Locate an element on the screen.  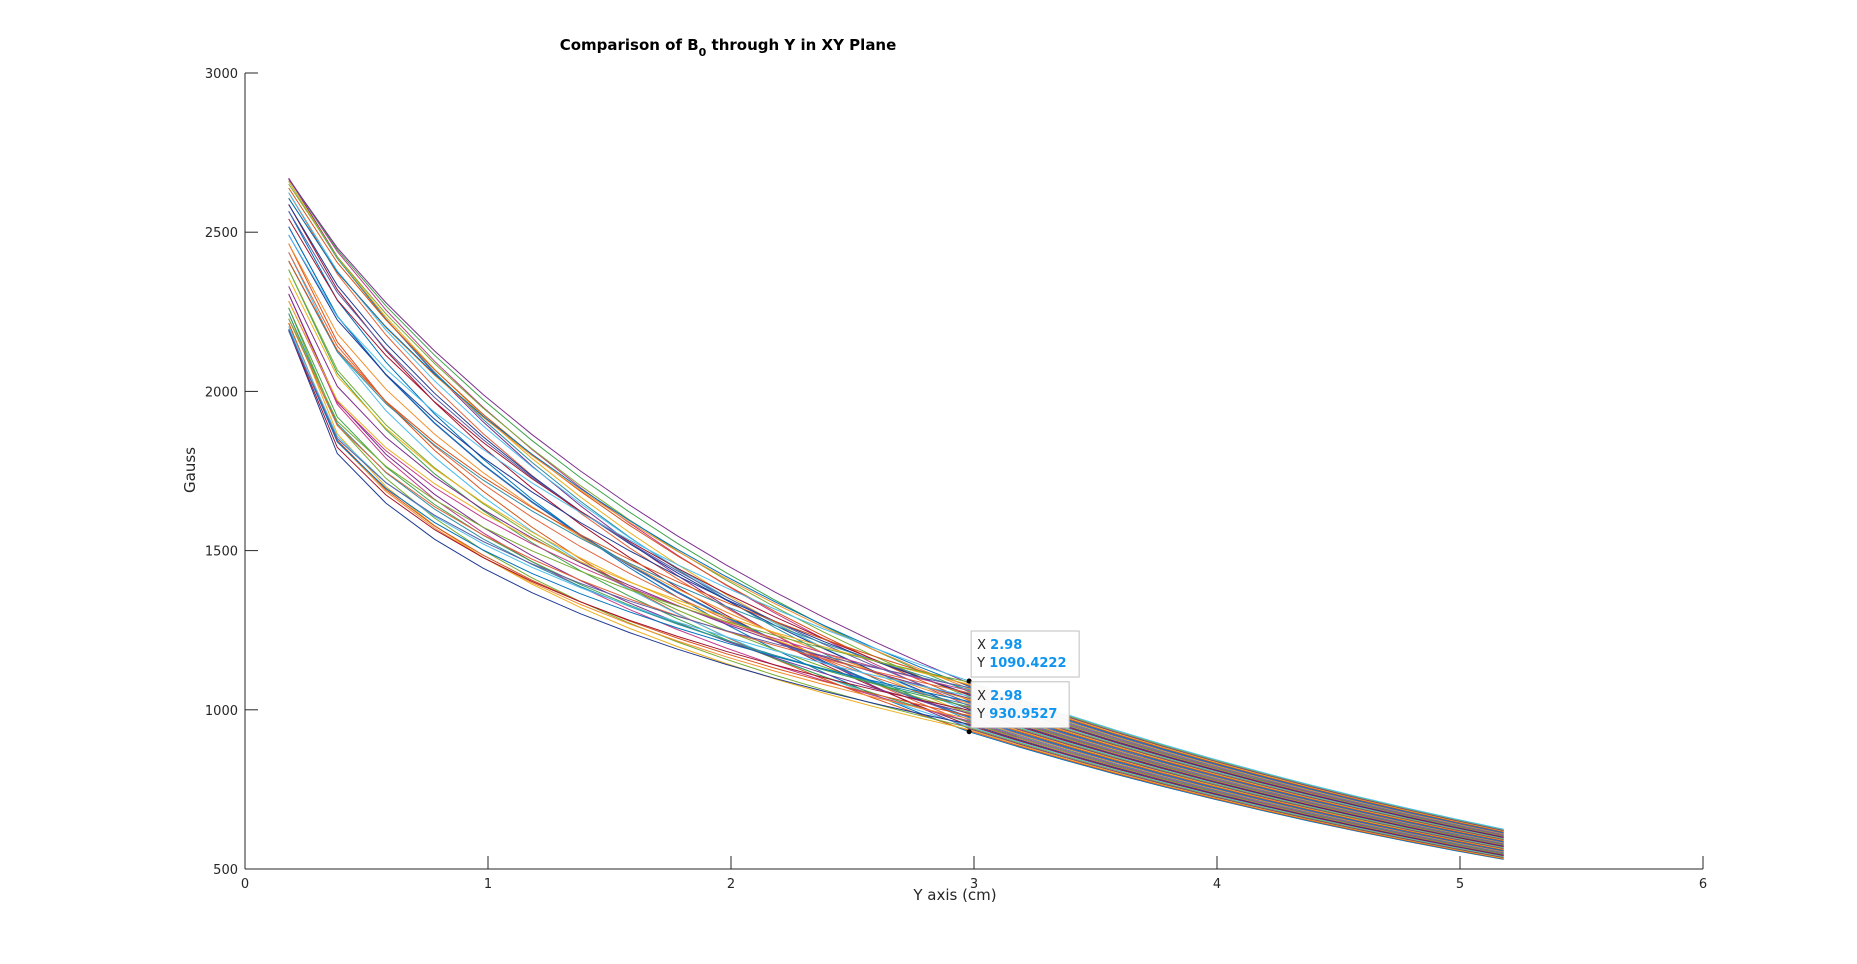
x-tick-label: 1 is located at coordinates (488, 884).